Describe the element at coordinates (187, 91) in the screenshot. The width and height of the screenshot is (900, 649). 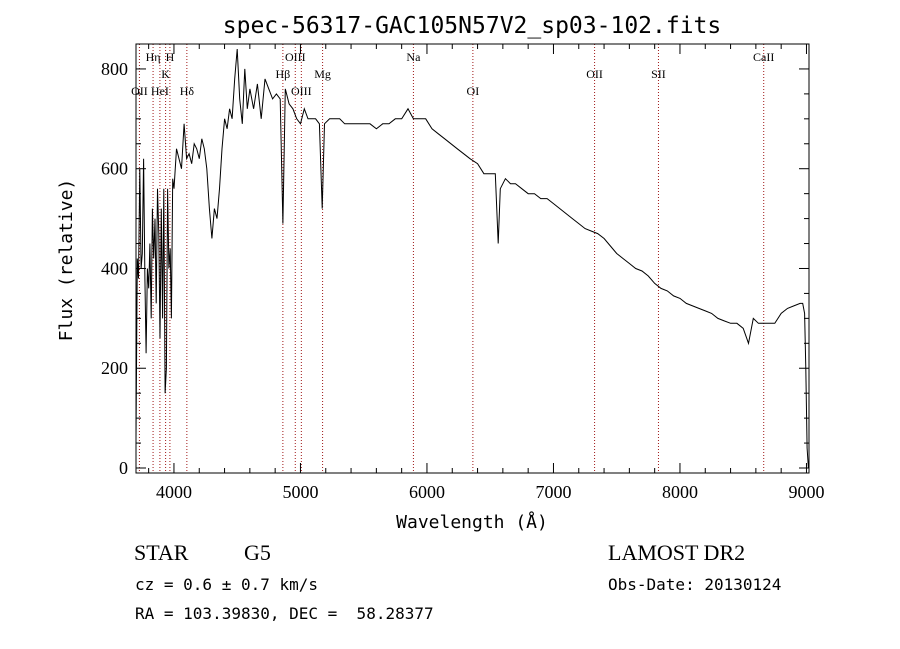
I see `line-label-5: Hδ` at that location.